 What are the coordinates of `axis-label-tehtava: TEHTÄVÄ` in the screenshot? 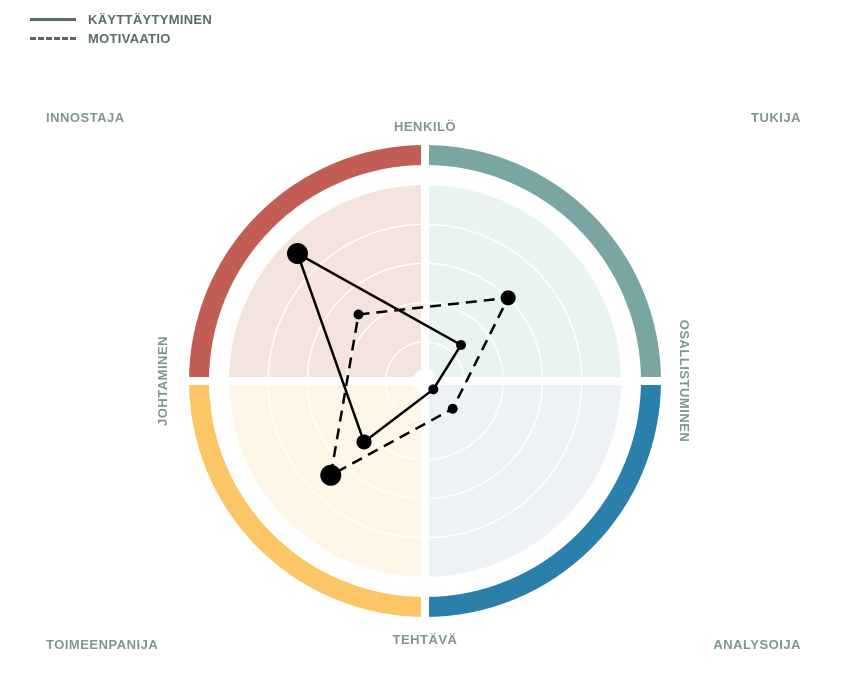 It's located at (425, 639).